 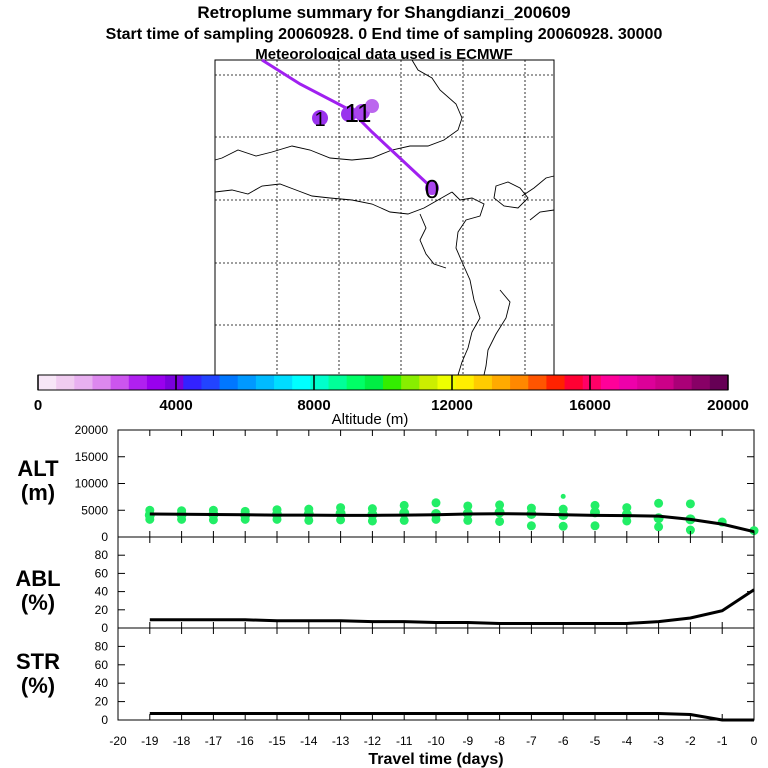 I want to click on x-tick-label: -14, so click(x=309, y=741).